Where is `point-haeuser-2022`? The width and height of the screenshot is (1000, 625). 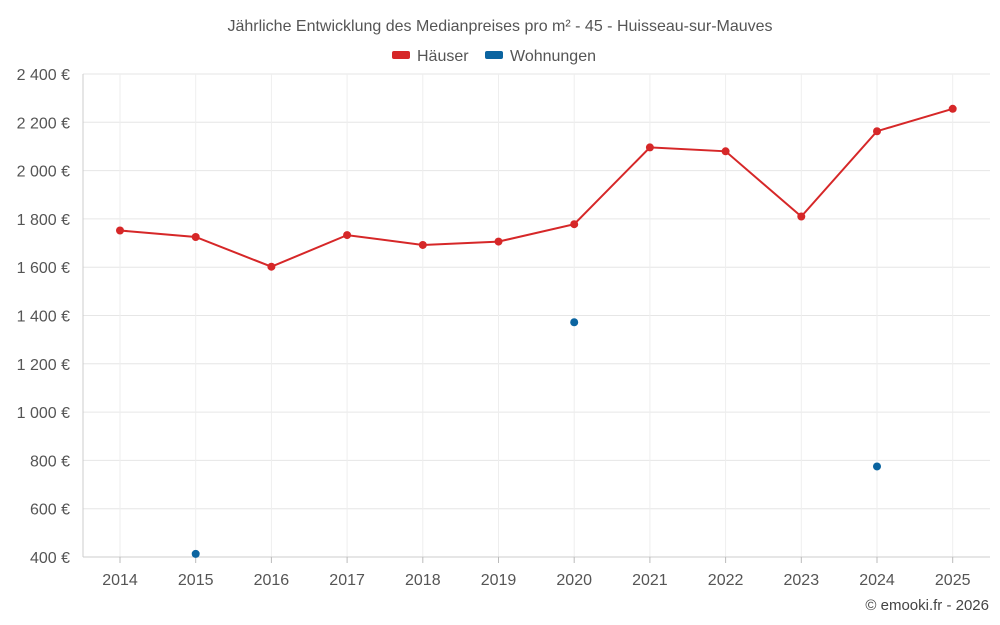 point-haeuser-2022 is located at coordinates (725, 151).